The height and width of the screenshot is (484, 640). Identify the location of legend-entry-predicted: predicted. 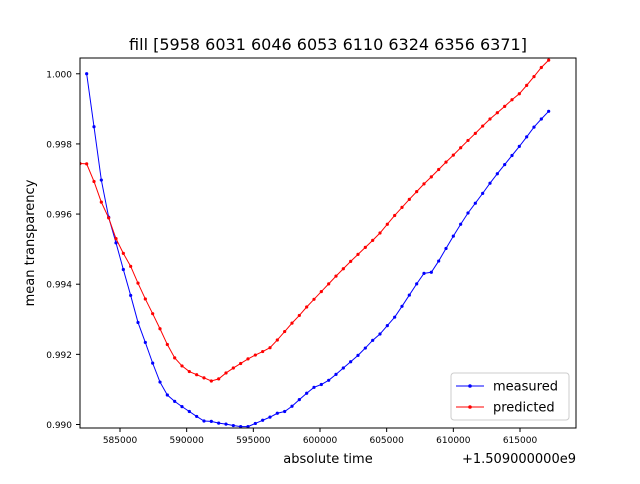
(505, 408).